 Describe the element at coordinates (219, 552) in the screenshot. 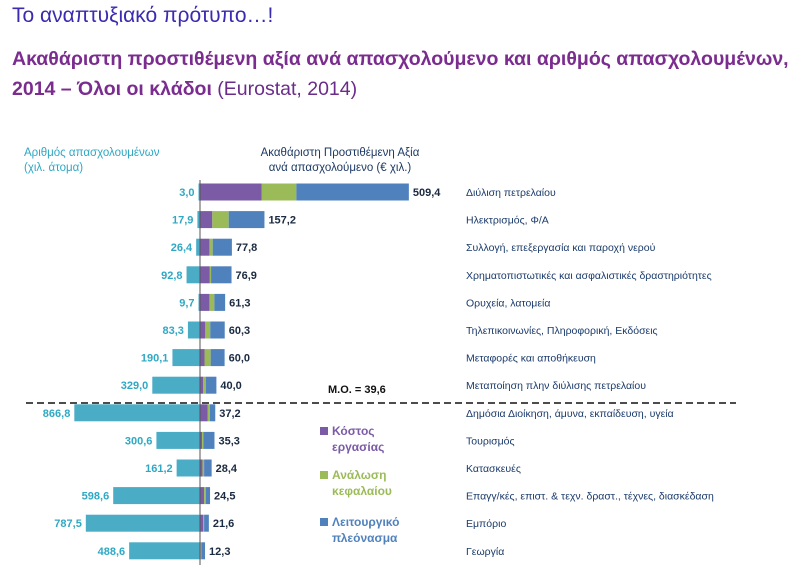

I see `gva-value-label: 12,3` at that location.